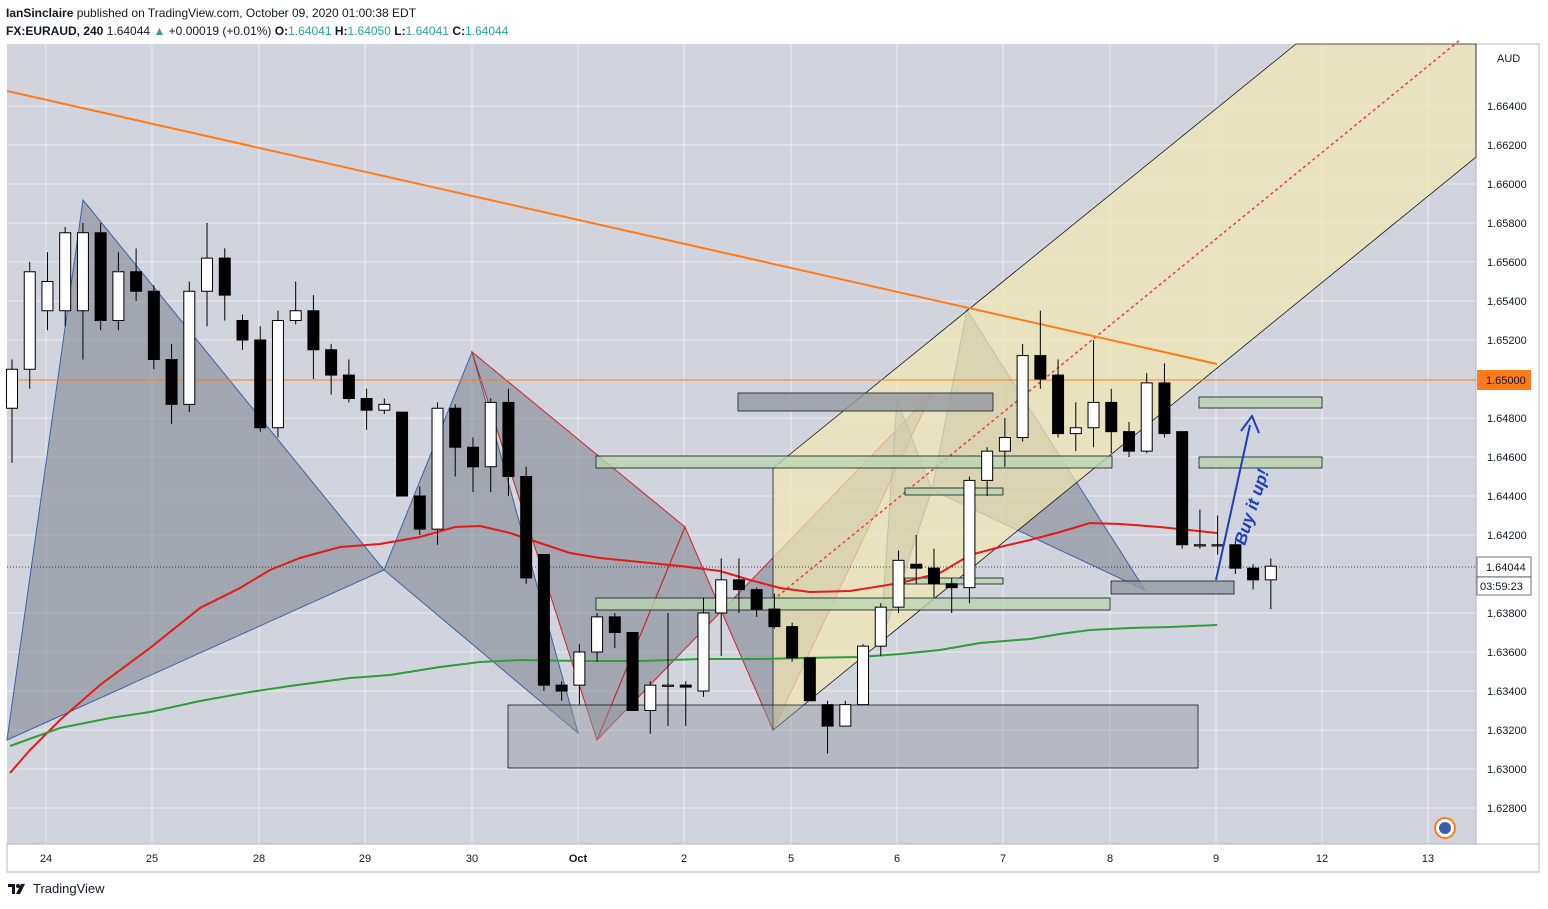  I want to click on harmonic-pattern-shape, so click(195, 469).